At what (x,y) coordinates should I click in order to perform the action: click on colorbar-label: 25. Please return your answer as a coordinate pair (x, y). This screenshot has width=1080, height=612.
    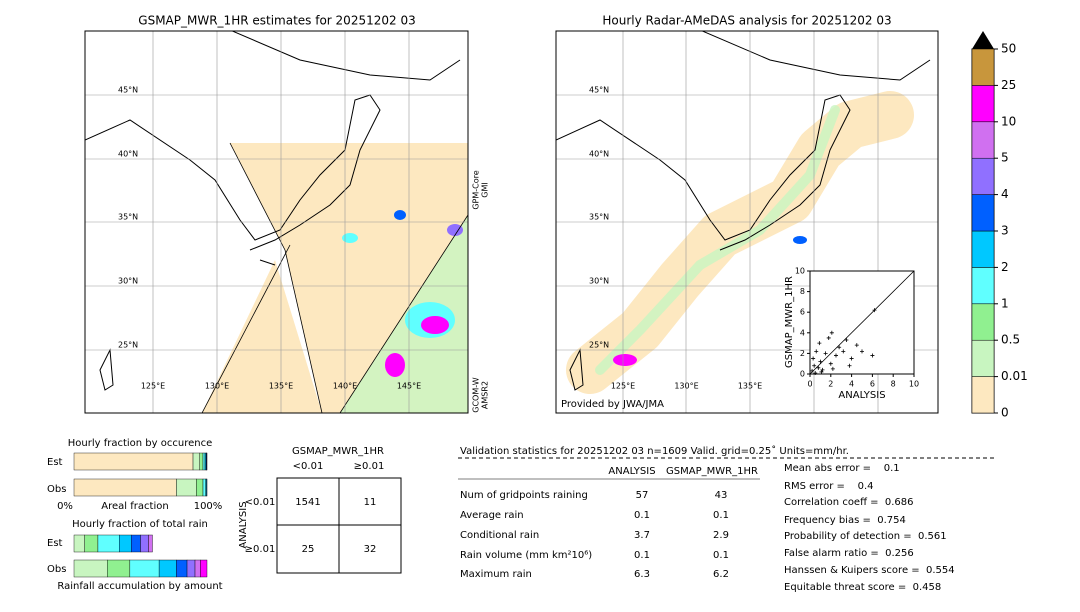
    Looking at the image, I should click on (1008, 85).